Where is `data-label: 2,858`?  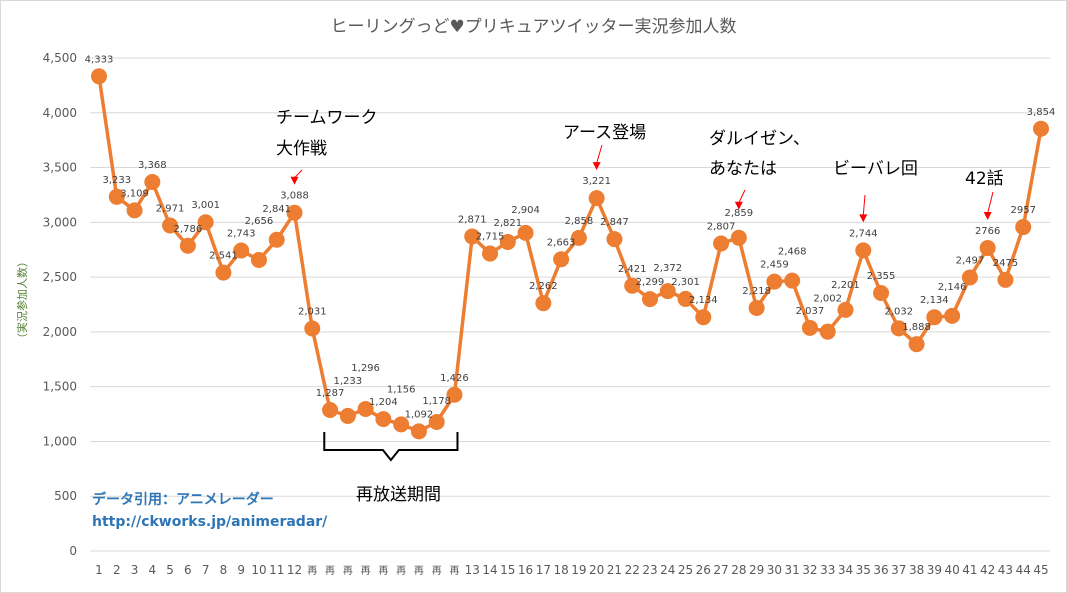
data-label: 2,858 is located at coordinates (579, 221).